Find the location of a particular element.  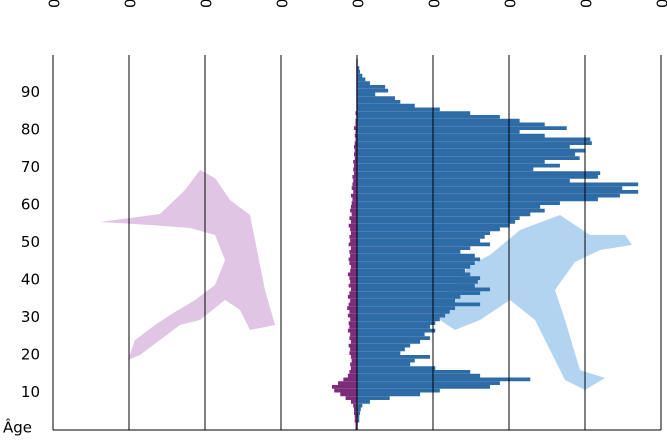

silhouette-left is located at coordinates (187, 265).